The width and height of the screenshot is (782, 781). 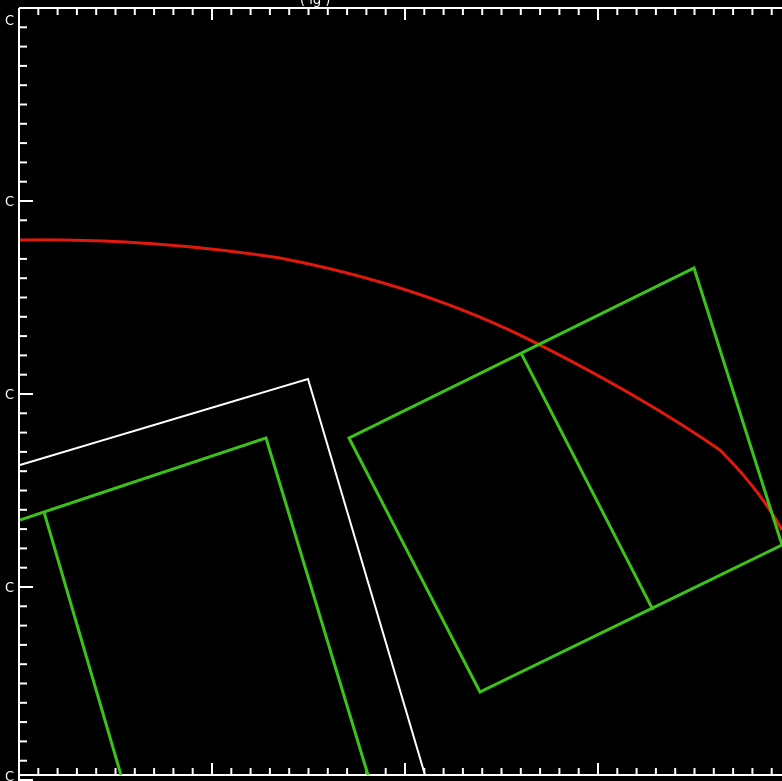 I want to click on title-fragment: ( ig ), so click(x=315, y=4).